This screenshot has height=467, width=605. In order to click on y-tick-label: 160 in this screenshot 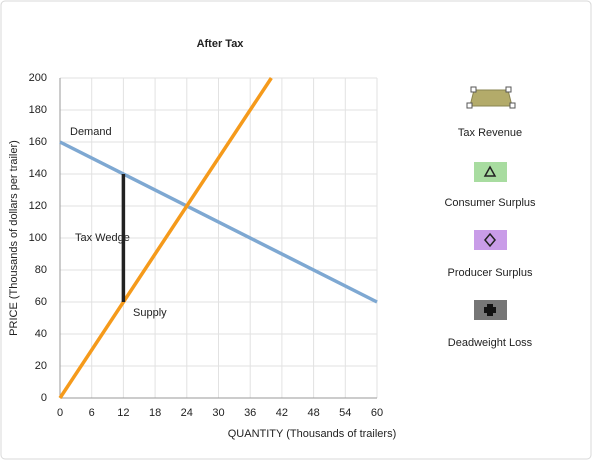, I will do `click(38, 142)`.